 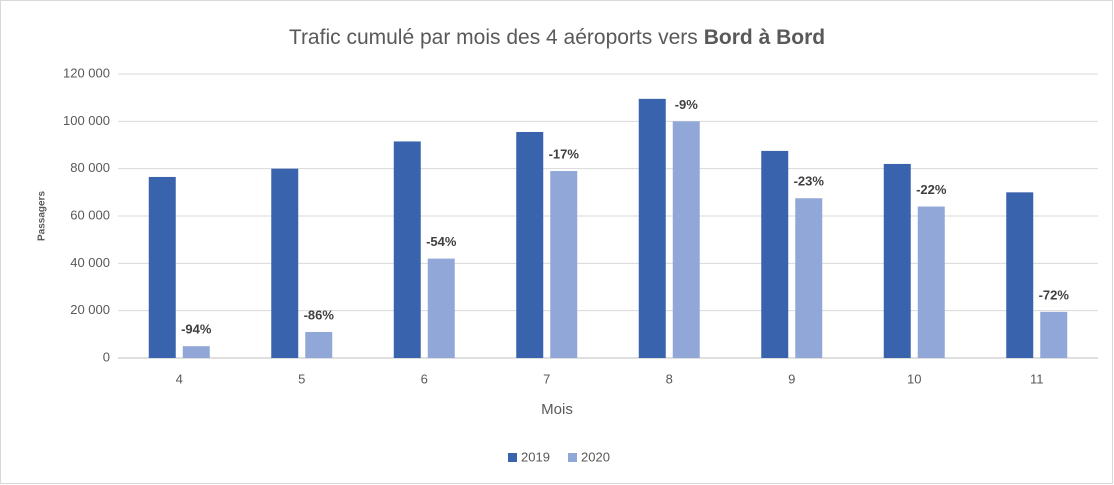 What do you see at coordinates (90, 309) in the screenshot?
I see `y-tick-label: 20 000` at bounding box center [90, 309].